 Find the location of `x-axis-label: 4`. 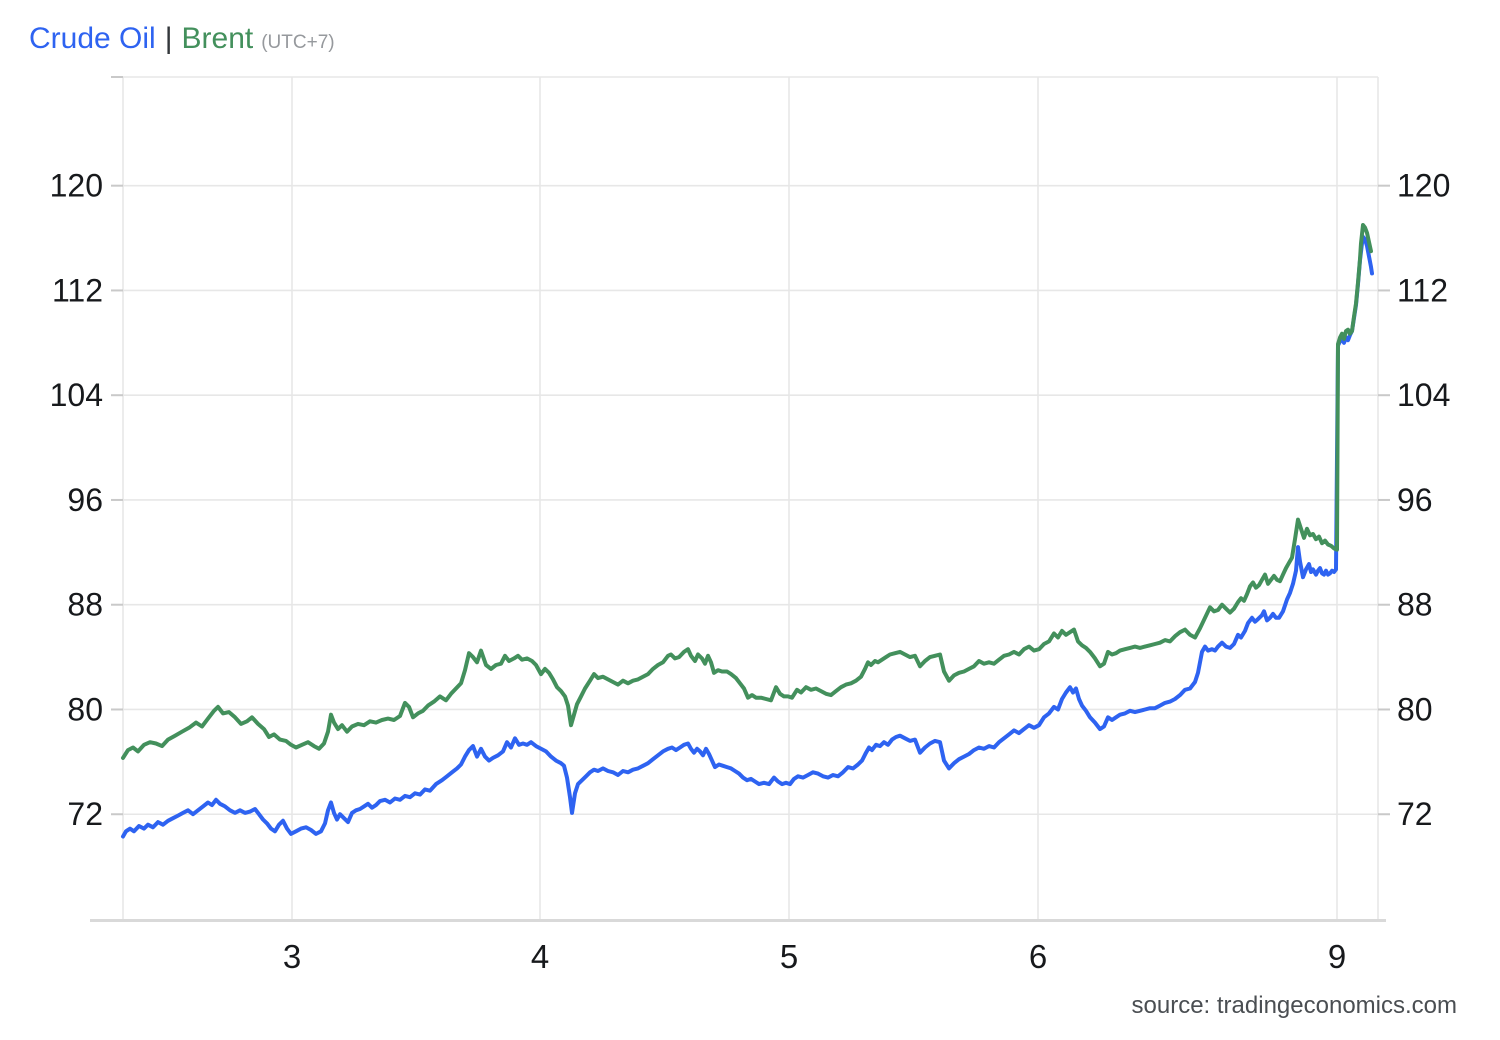

x-axis-label: 4 is located at coordinates (540, 956).